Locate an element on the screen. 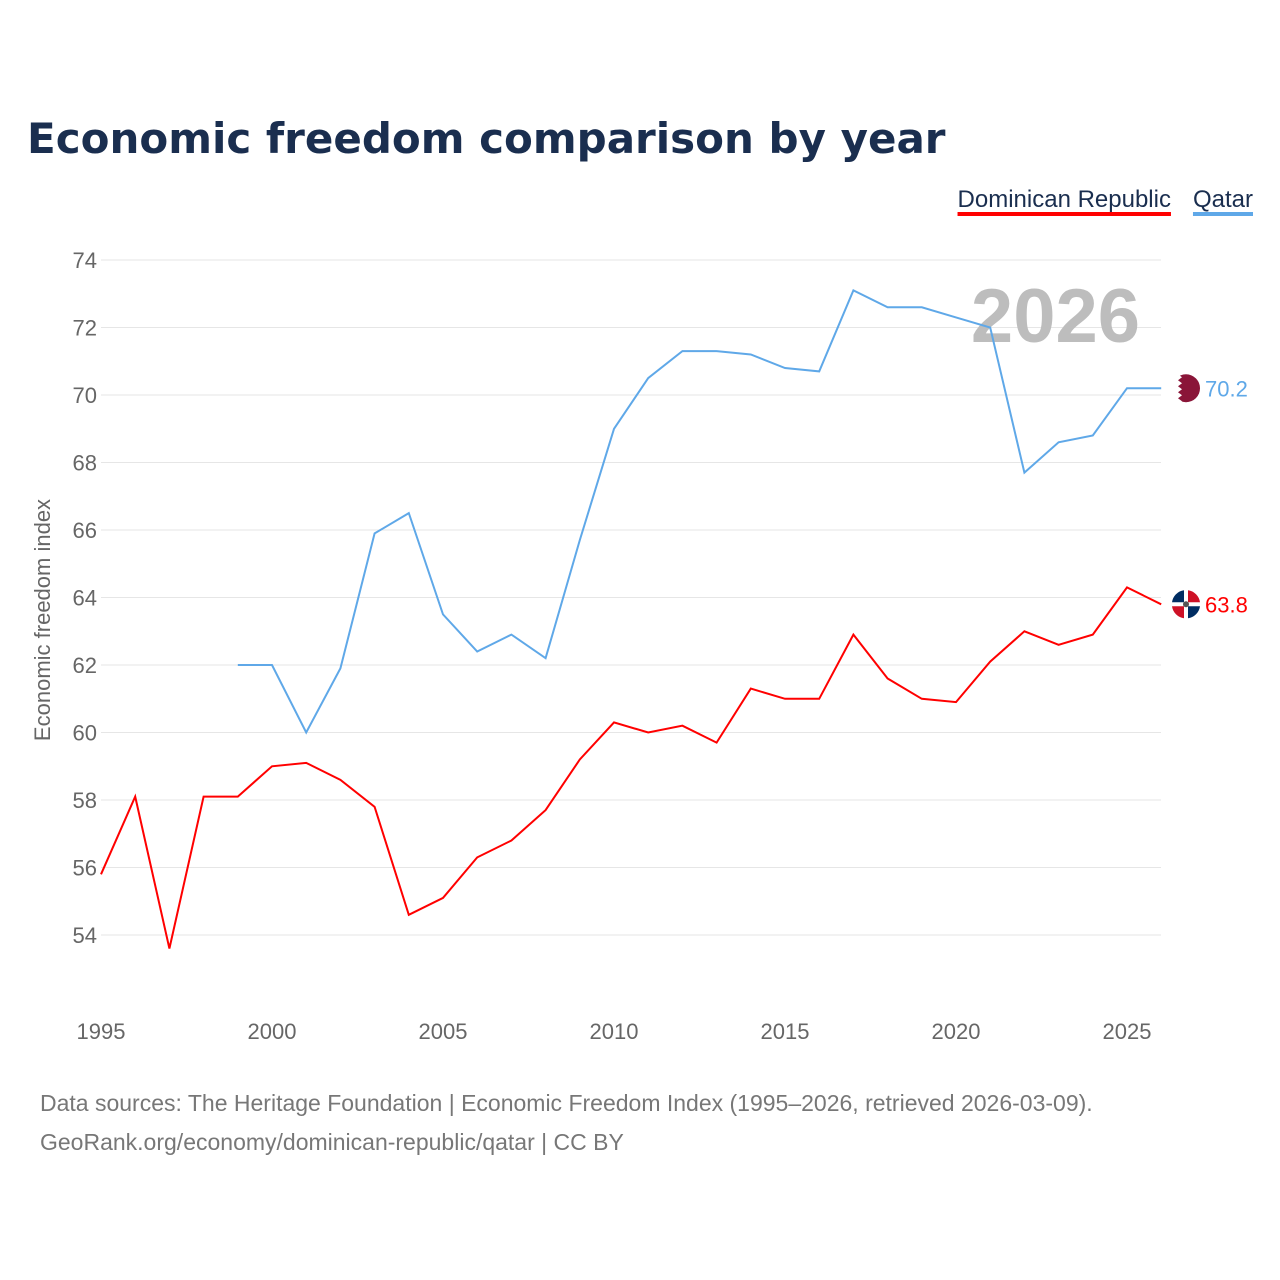 The width and height of the screenshot is (1280, 1280). x-tick-label: 2020 is located at coordinates (956, 1031).